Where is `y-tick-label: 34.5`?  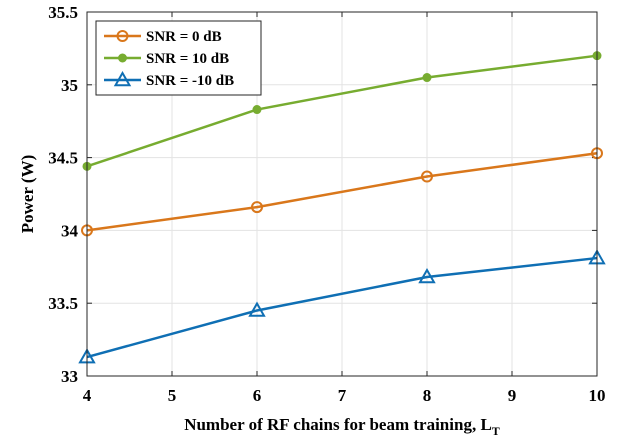
y-tick-label: 34.5 is located at coordinates (63, 158).